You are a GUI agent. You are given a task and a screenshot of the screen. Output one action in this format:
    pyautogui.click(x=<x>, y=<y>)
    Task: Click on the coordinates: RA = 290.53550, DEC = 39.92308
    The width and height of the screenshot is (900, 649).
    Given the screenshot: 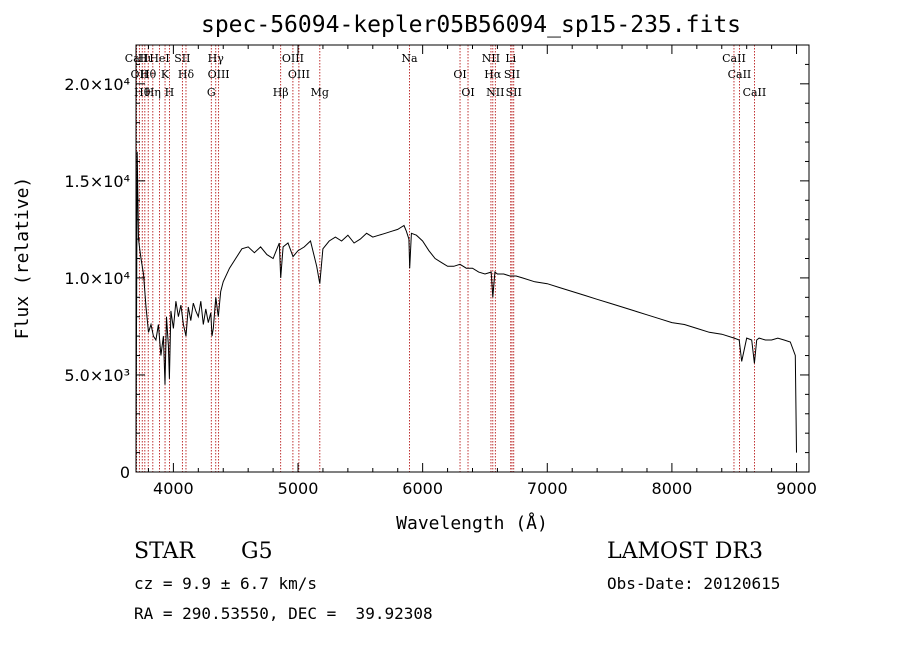 What is the action you would take?
    pyautogui.click(x=283, y=613)
    